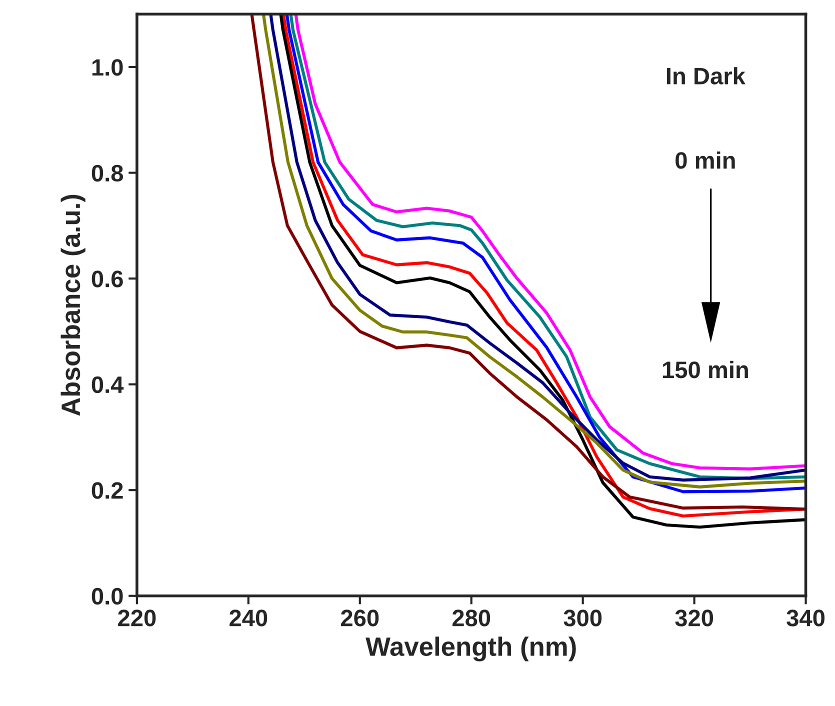  Describe the element at coordinates (471, 618) in the screenshot. I see `x-tick-label: 280` at that location.